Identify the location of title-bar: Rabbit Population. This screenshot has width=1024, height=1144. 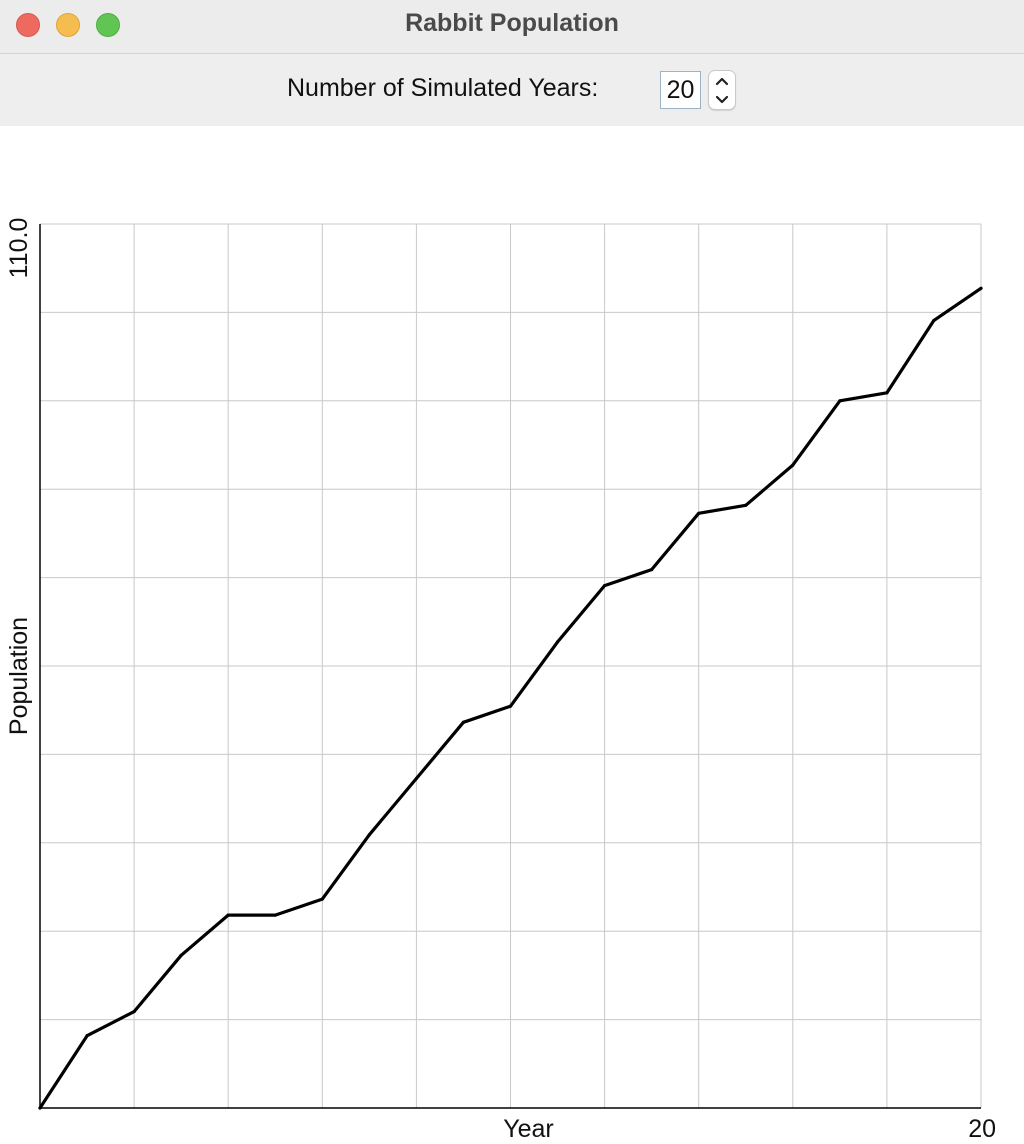
(512, 27).